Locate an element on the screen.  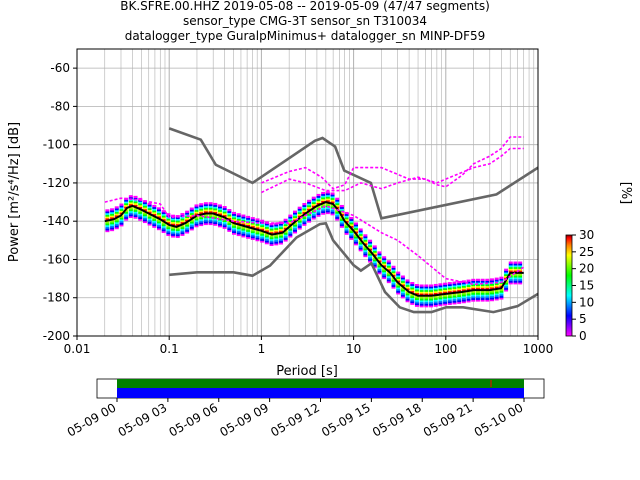
timeline-tick-label: 05-09 03 is located at coordinates (143, 419).